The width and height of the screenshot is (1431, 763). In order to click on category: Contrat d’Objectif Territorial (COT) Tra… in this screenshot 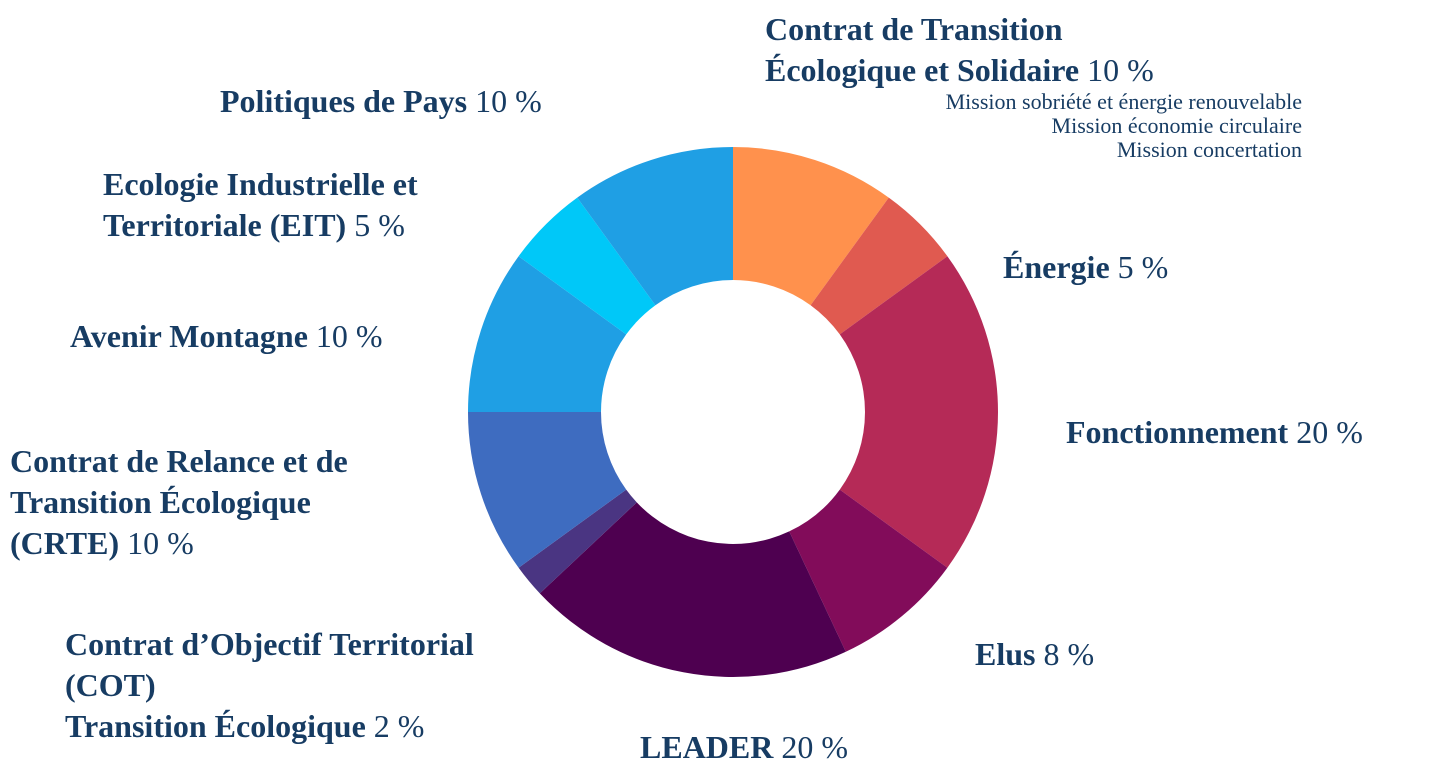, I will do `click(269, 685)`.